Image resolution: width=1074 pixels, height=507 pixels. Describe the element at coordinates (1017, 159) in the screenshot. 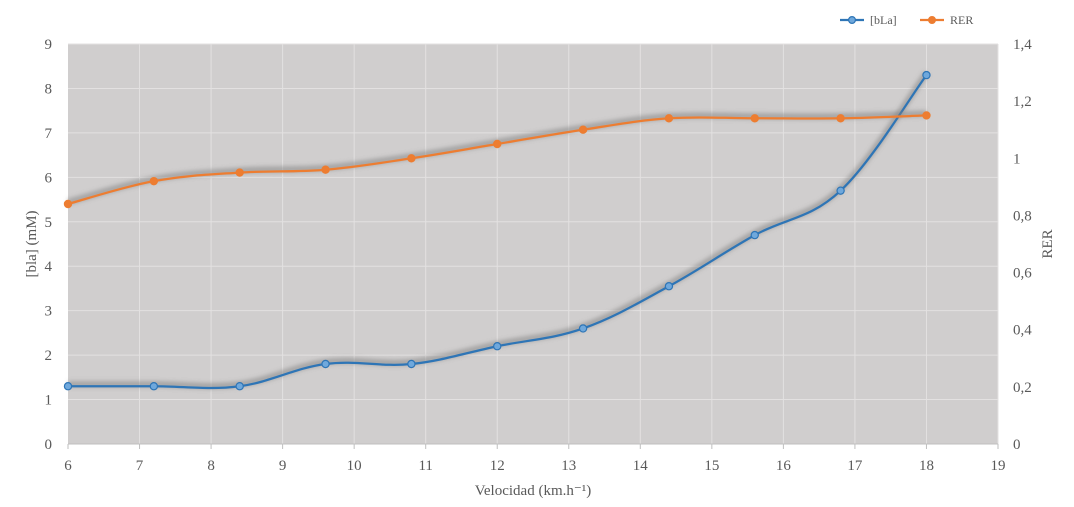

I see `y-right-tick-label: 1` at that location.